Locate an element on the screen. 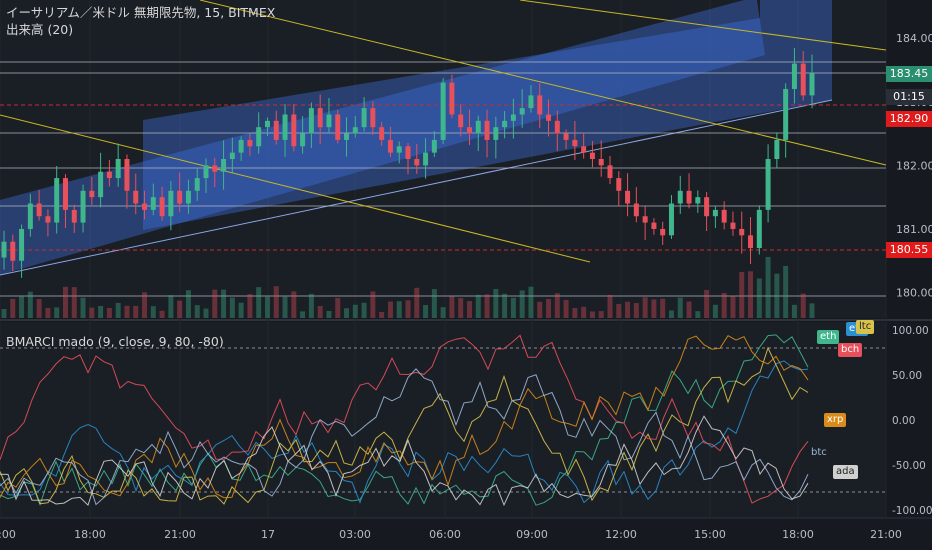 The height and width of the screenshot is (550, 932). oscillator-title: BMARCI mado (9, close, 9, 80, -80) is located at coordinates (115, 341).